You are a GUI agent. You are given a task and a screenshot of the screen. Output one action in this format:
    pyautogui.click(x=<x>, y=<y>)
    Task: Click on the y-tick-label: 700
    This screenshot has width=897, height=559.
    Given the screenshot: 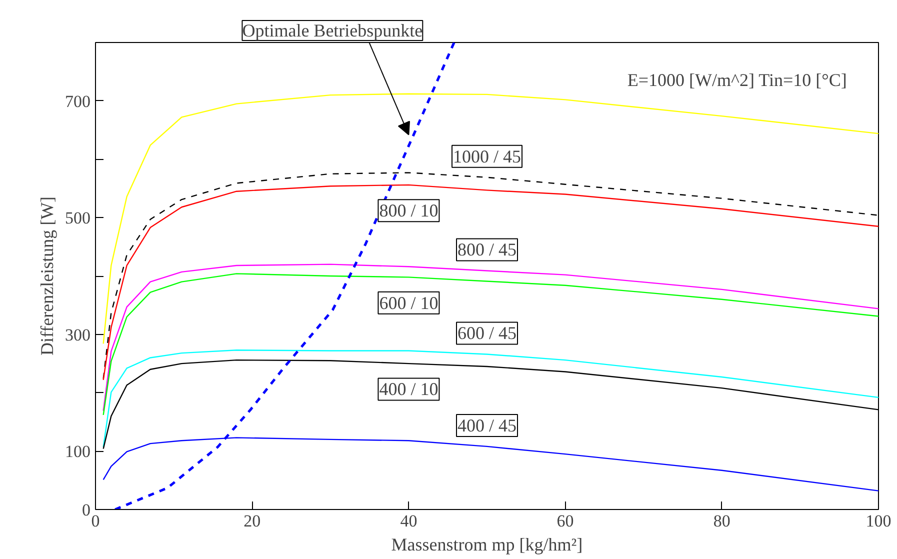 What is the action you would take?
    pyautogui.click(x=77, y=101)
    